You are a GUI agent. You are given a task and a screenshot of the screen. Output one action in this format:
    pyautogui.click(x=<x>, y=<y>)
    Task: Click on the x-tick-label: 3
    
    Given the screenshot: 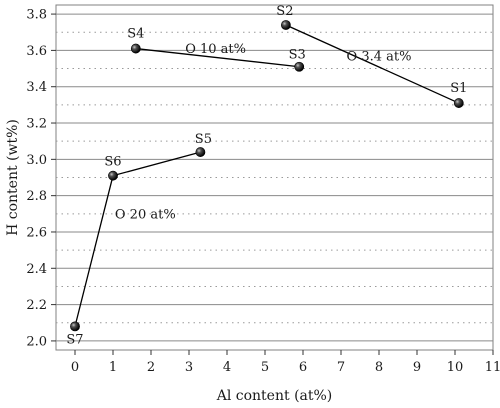 What is the action you would take?
    pyautogui.click(x=189, y=367)
    